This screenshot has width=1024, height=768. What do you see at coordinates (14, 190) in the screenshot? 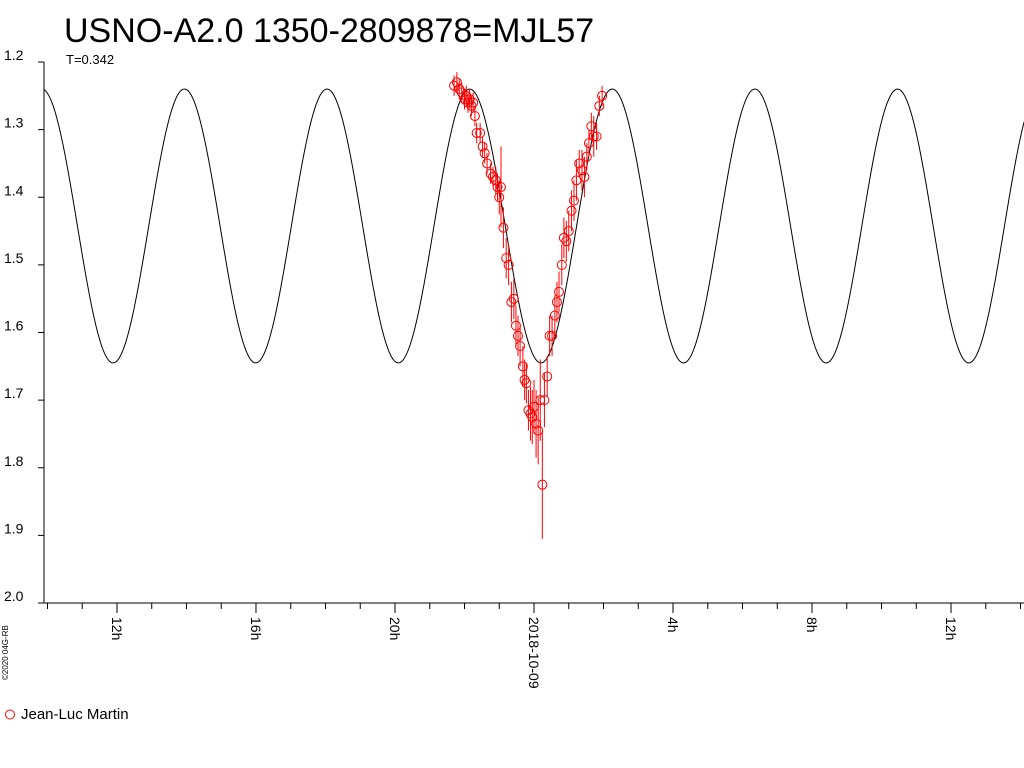
I see `y-tick-label: 1.4` at bounding box center [14, 190].